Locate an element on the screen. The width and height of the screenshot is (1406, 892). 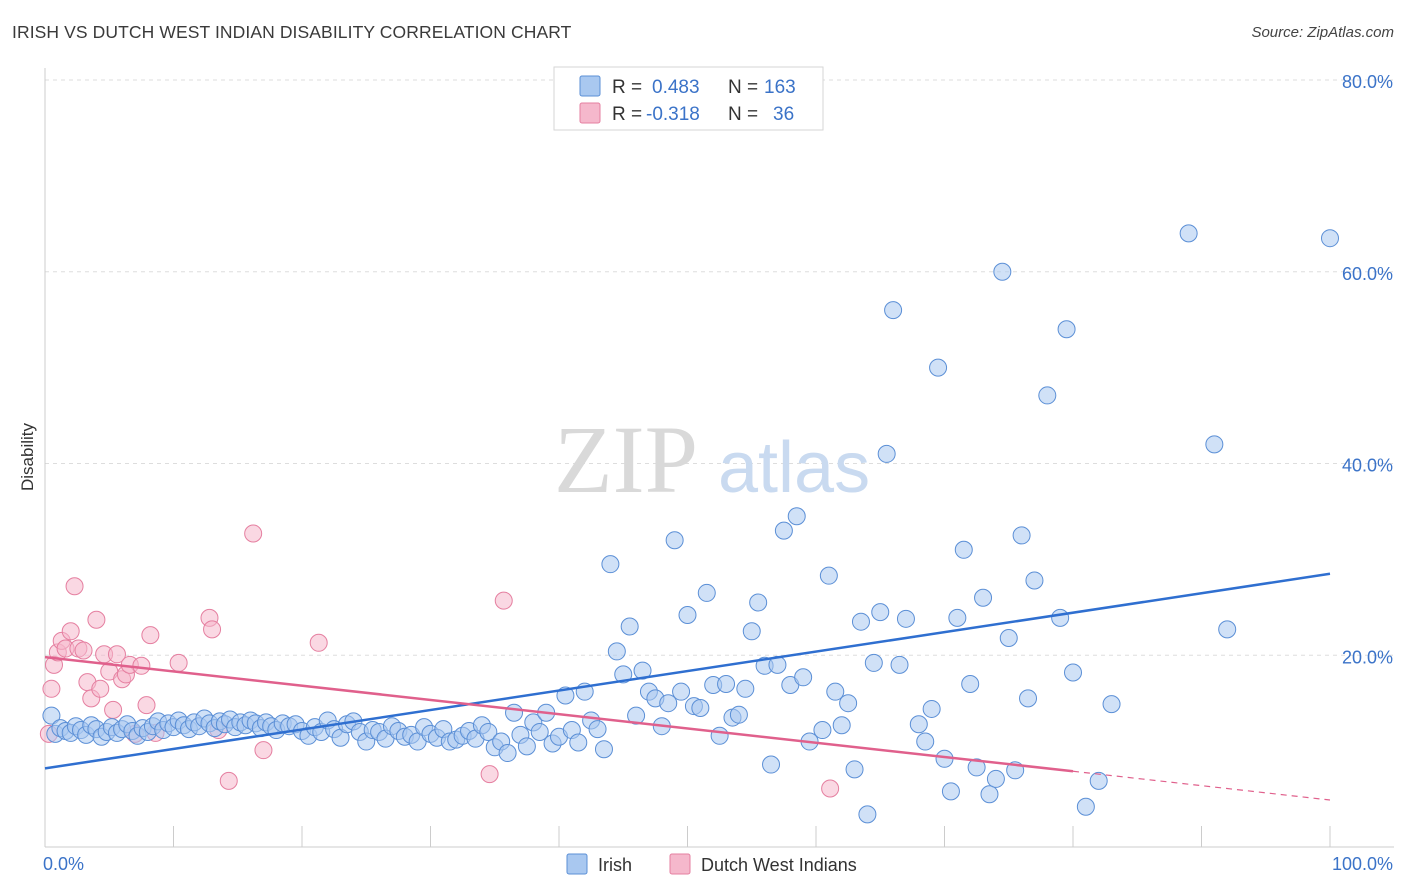
correlation-legend: R = 0.483 N = 163 R = -0.318 N = 36 is located at coordinates (688, 98).